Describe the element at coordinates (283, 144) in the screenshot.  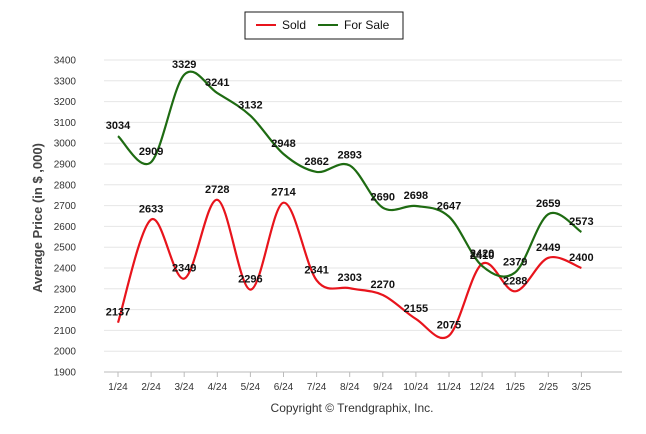
I see `data-label-for-sale: 2948` at that location.